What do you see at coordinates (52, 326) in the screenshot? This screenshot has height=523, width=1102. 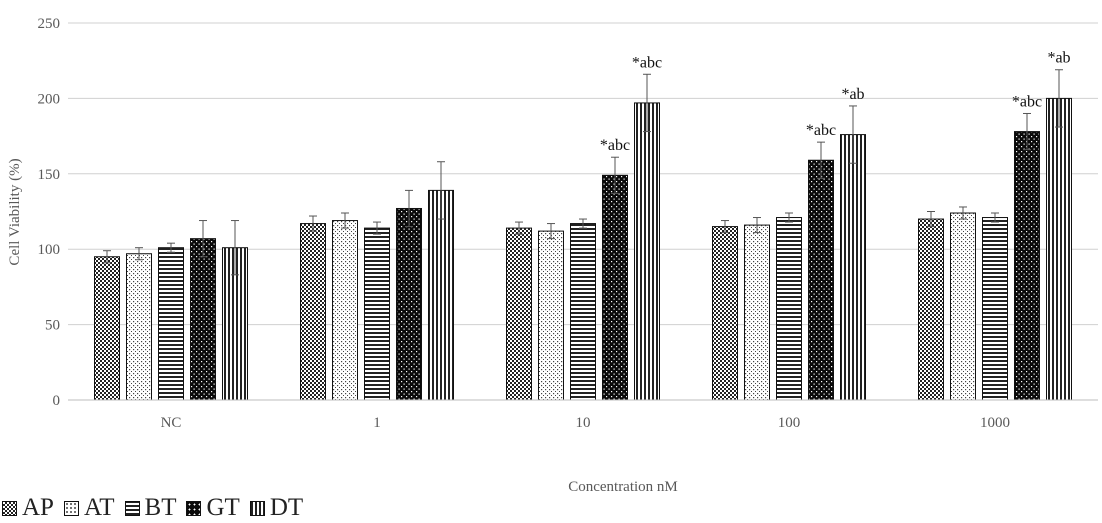 I see `y-tick-label: 50` at bounding box center [52, 326].